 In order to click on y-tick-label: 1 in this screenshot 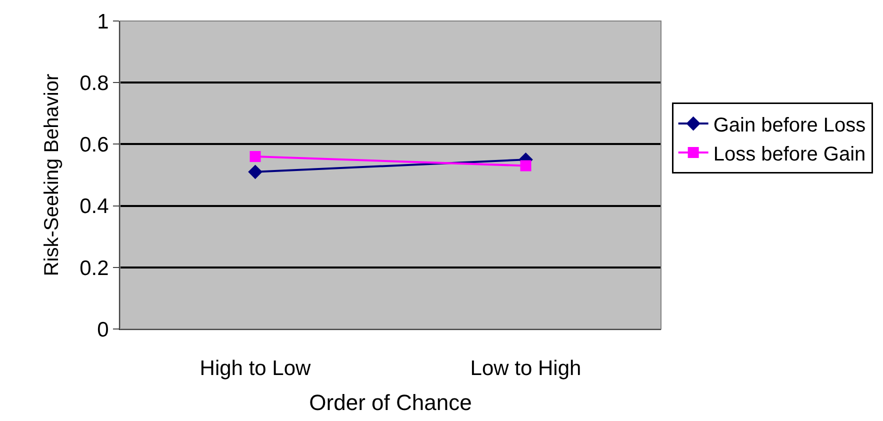, I will do `click(103, 22)`.